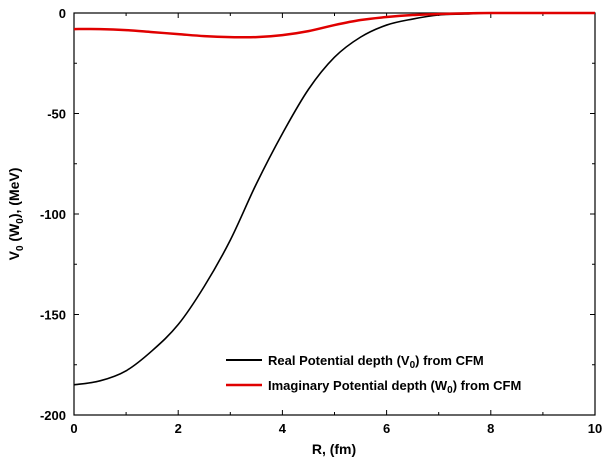 Image resolution: width=608 pixels, height=465 pixels. Describe the element at coordinates (283, 428) in the screenshot. I see `x-tick-label: 4` at that location.